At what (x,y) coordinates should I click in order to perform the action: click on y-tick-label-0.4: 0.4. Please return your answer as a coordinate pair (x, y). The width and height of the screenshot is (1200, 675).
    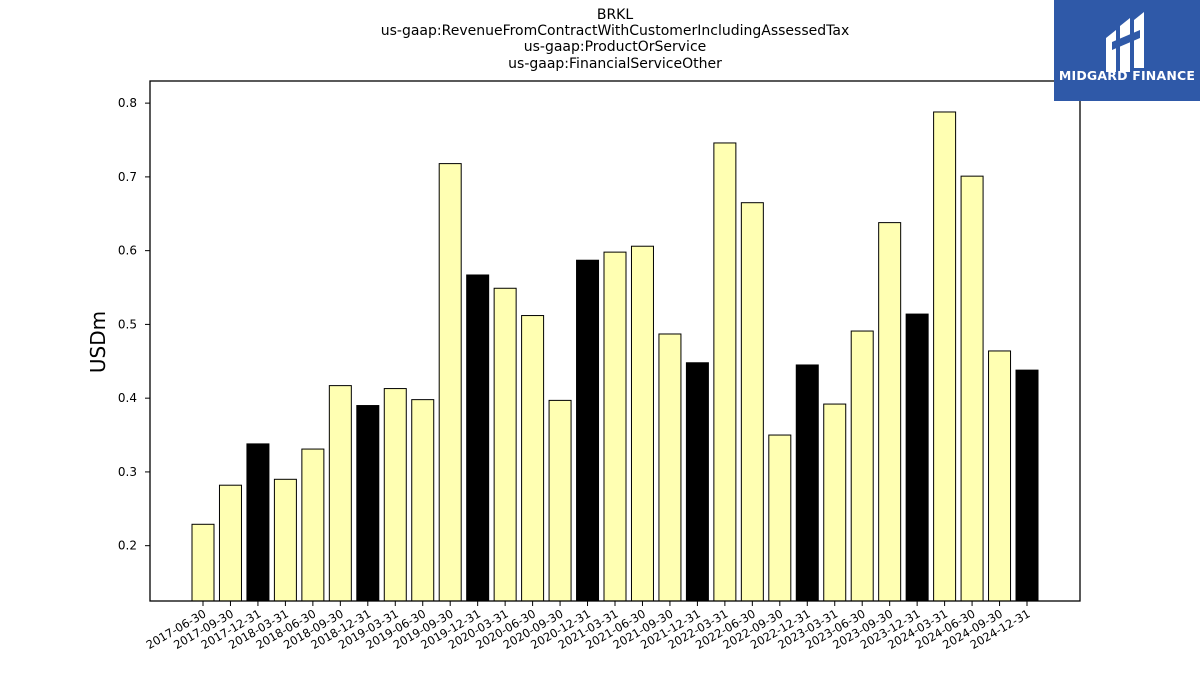
    Looking at the image, I should click on (127, 398).